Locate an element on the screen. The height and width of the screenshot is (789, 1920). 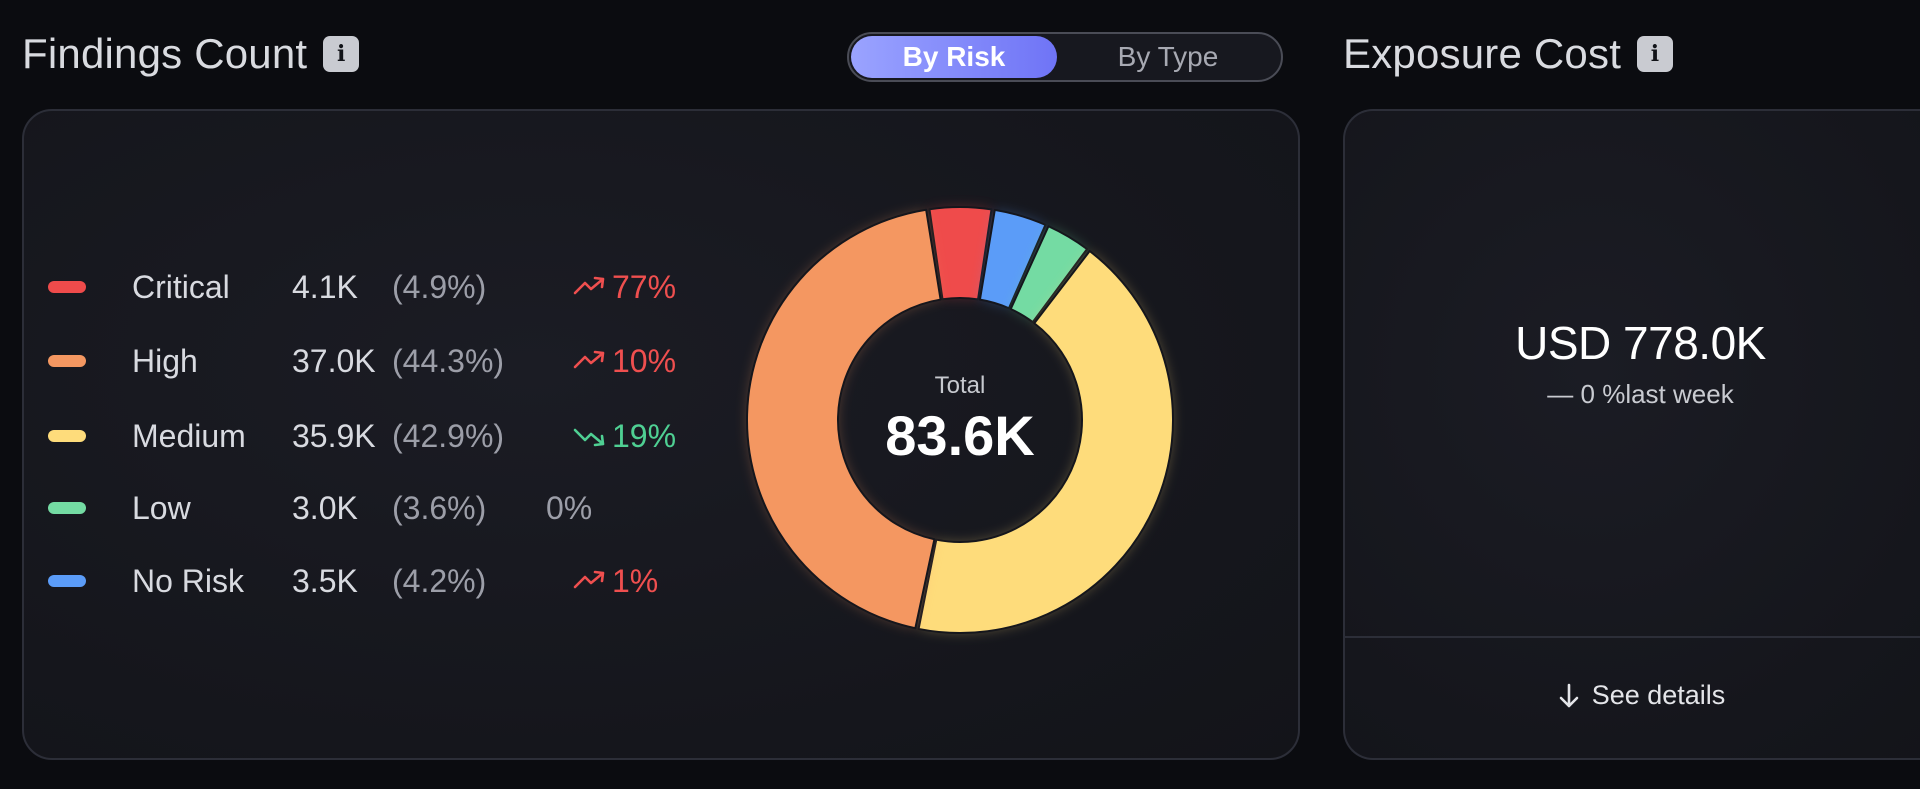
legend-row-low: Low 3.0K (3.6%) 0% is located at coordinates (358, 508).